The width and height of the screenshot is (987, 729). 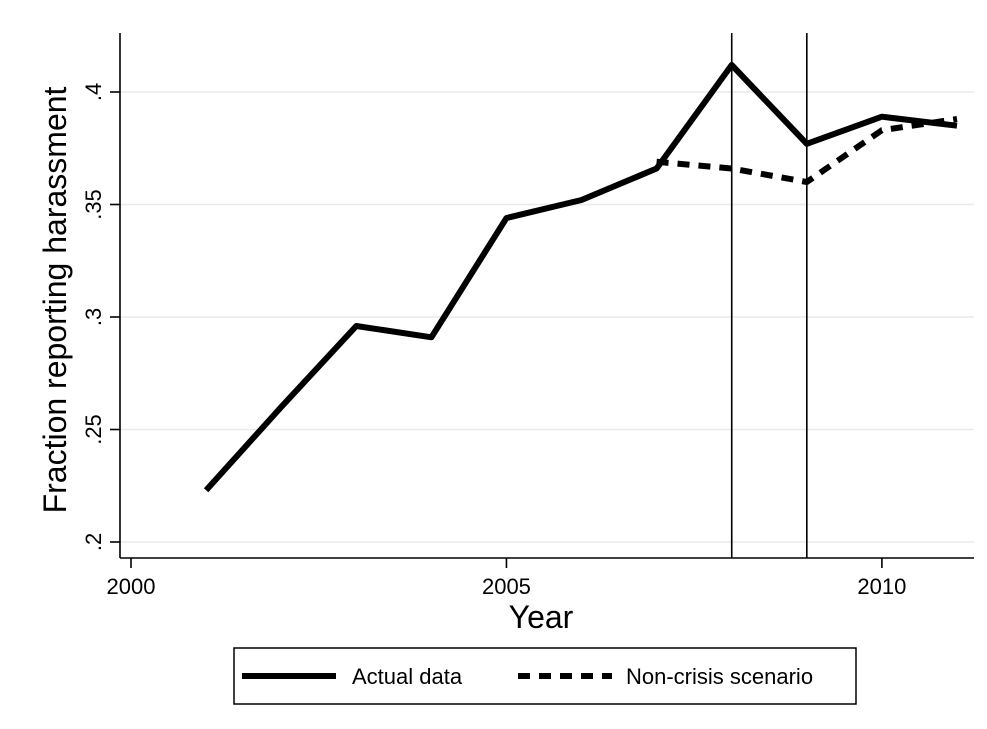 I want to click on legend: Actual data Non-crisis scenario, so click(x=545, y=676).